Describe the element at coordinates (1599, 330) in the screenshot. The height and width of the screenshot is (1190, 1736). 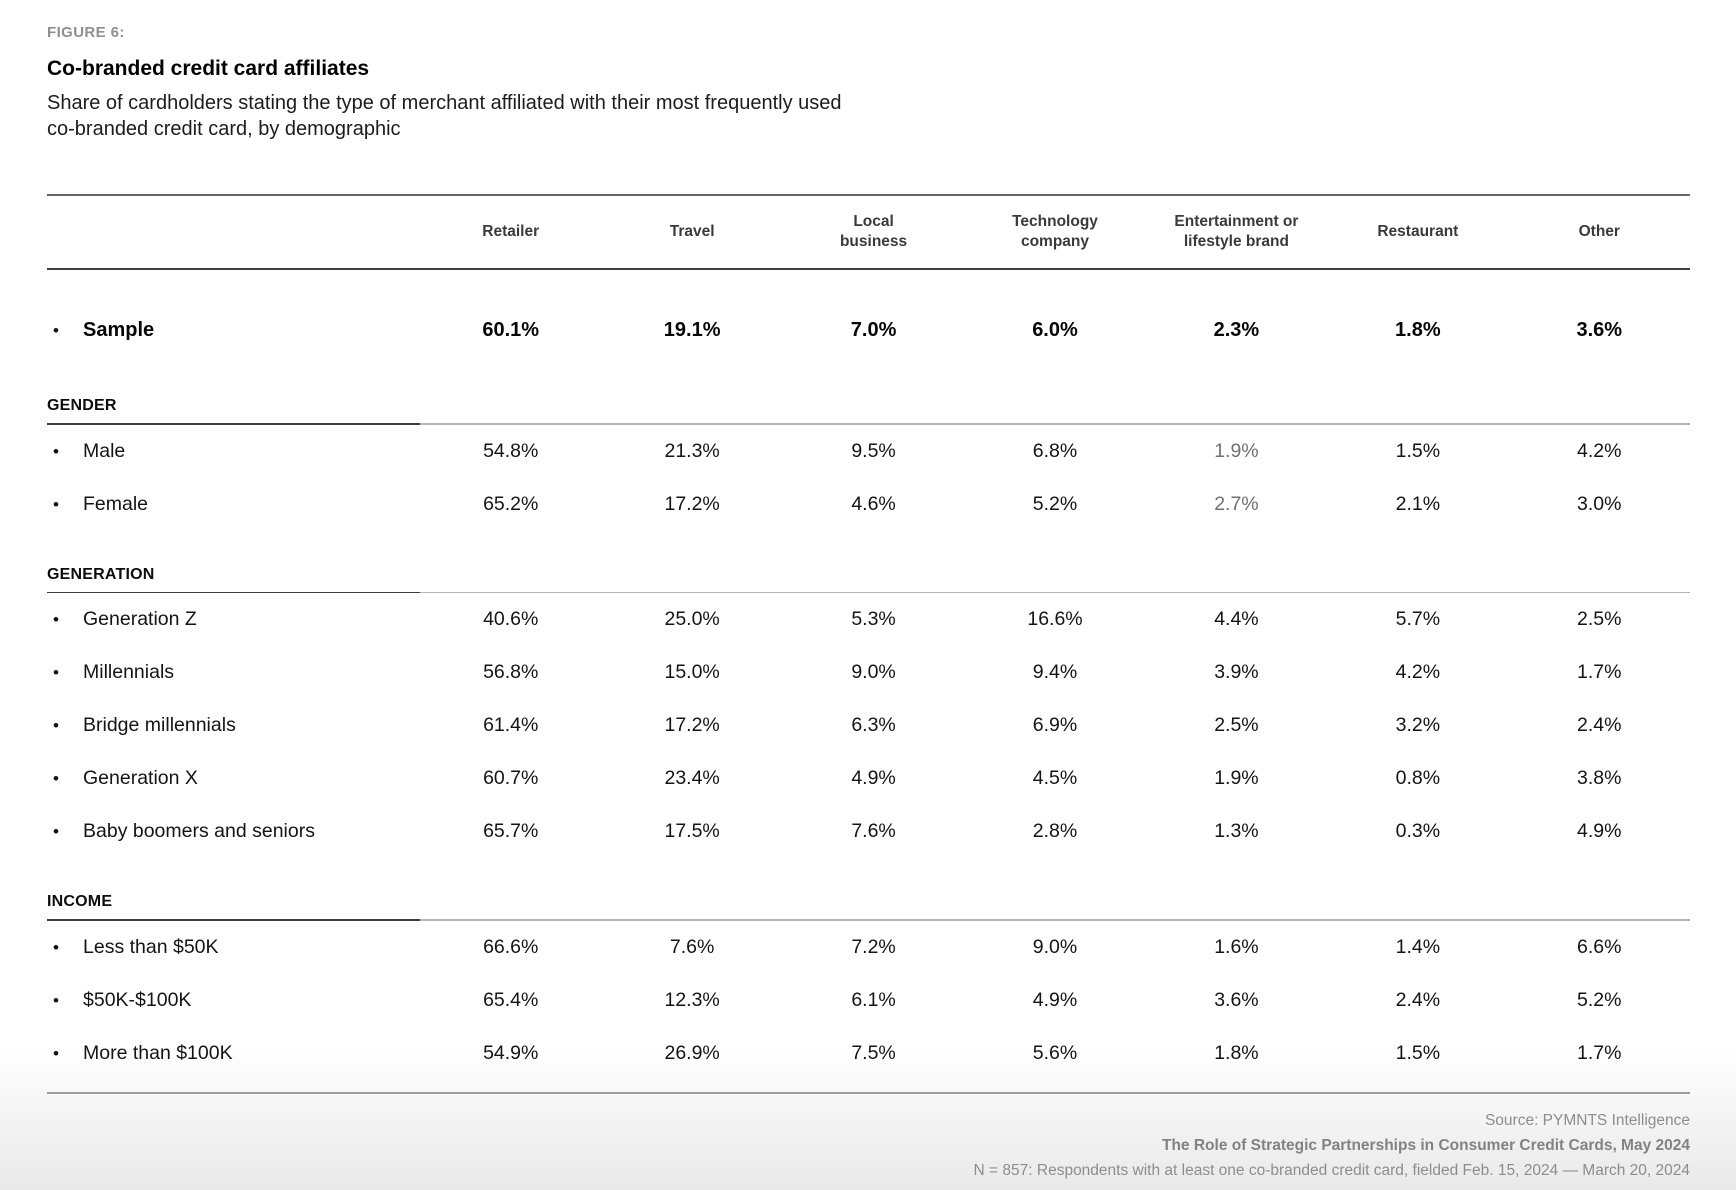
I see `cell-sample-other: 3.6%` at that location.